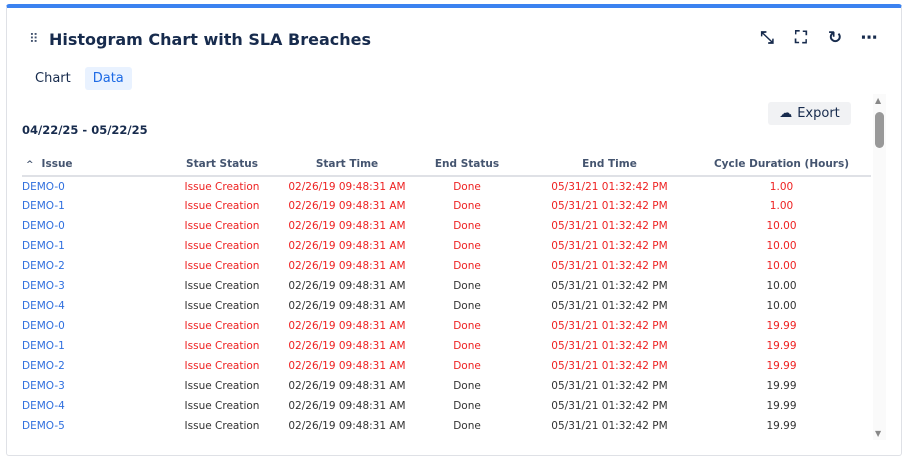 Image resolution: width=915 pixels, height=469 pixels. I want to click on date-range: 04/22/25 - 05/22/25, so click(85, 130).